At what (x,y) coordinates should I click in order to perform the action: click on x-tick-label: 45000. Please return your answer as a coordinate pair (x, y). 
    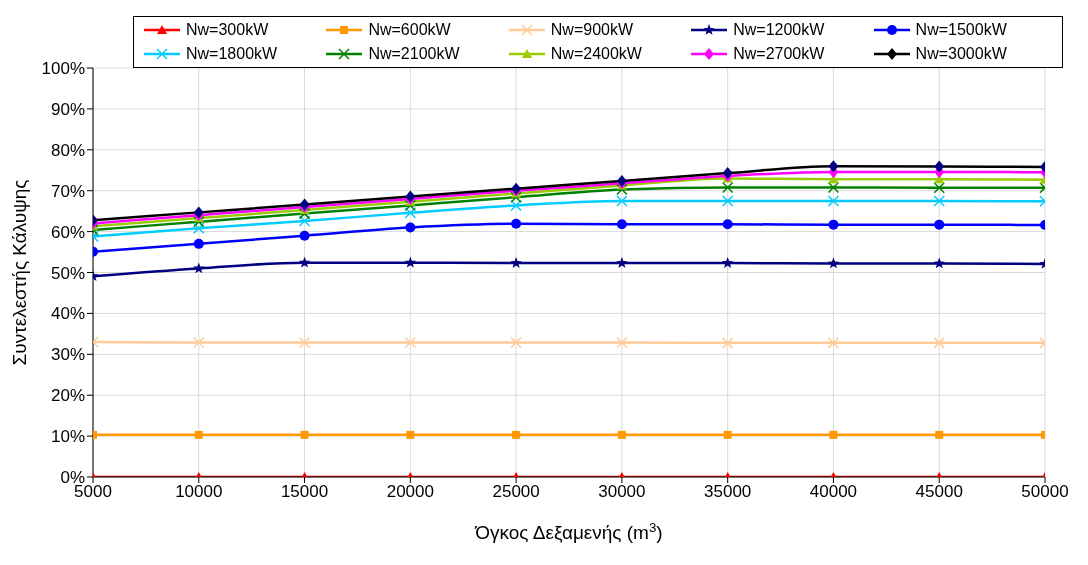
    Looking at the image, I should click on (939, 492).